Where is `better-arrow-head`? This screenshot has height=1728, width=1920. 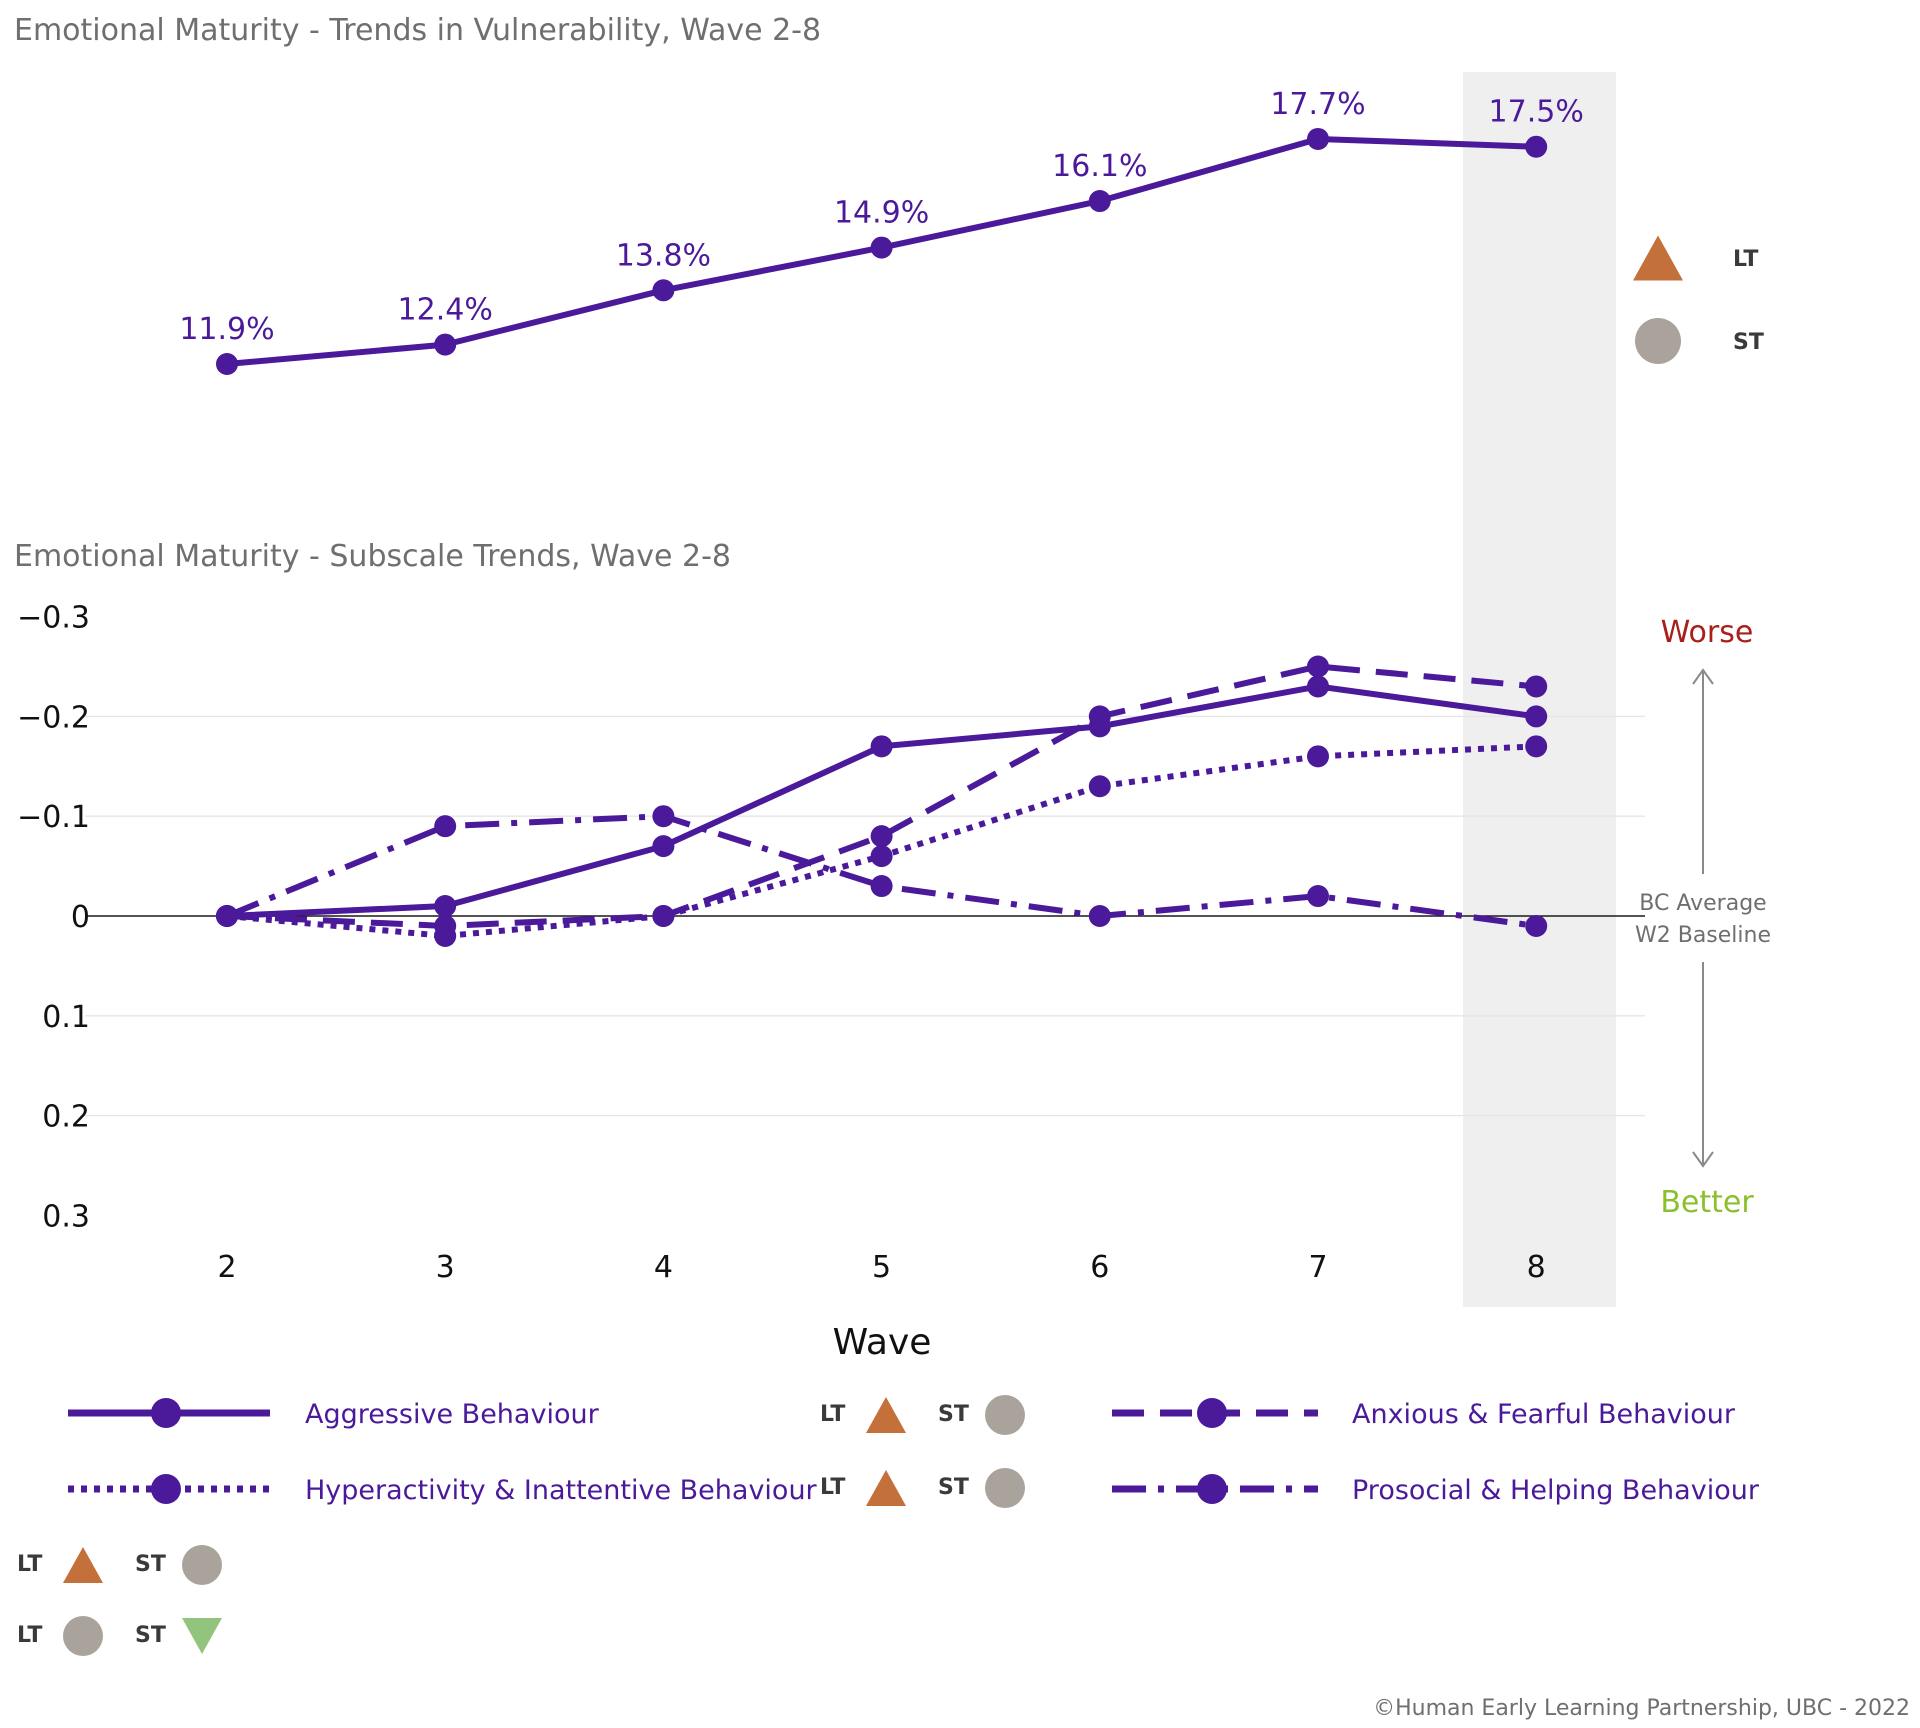
better-arrow-head is located at coordinates (1703, 1159).